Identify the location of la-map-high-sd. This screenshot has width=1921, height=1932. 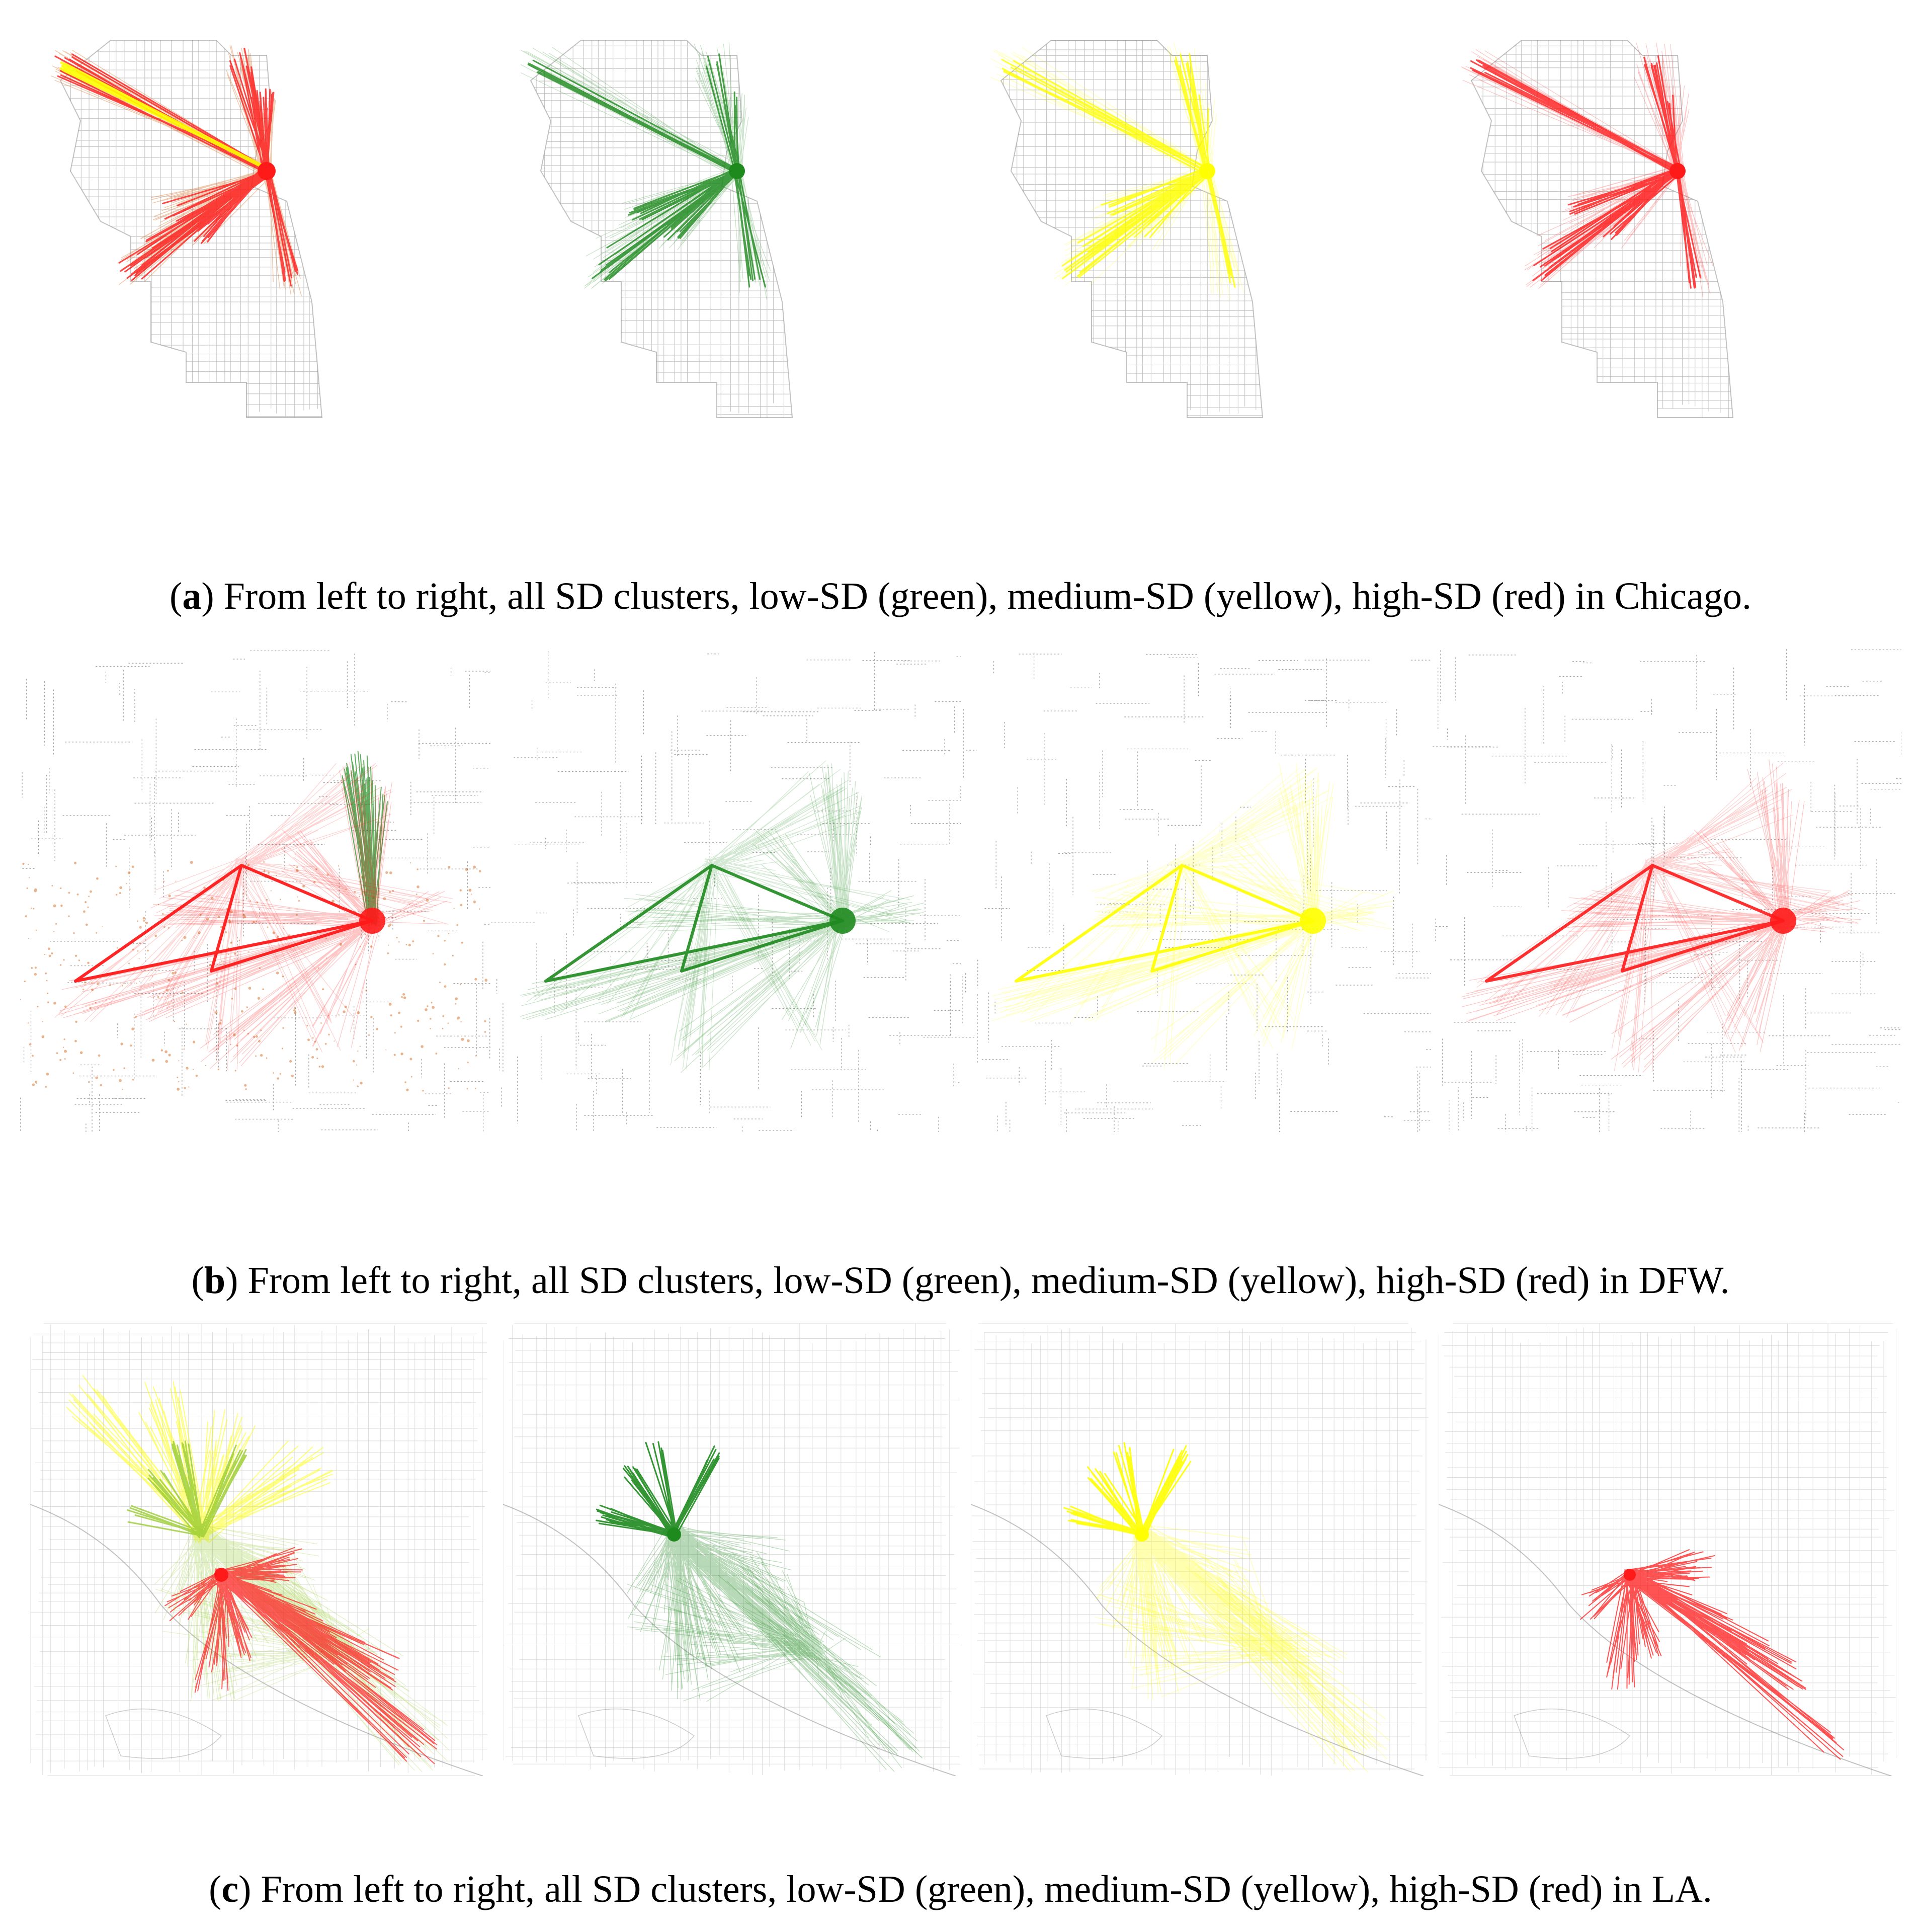
(1667, 1549).